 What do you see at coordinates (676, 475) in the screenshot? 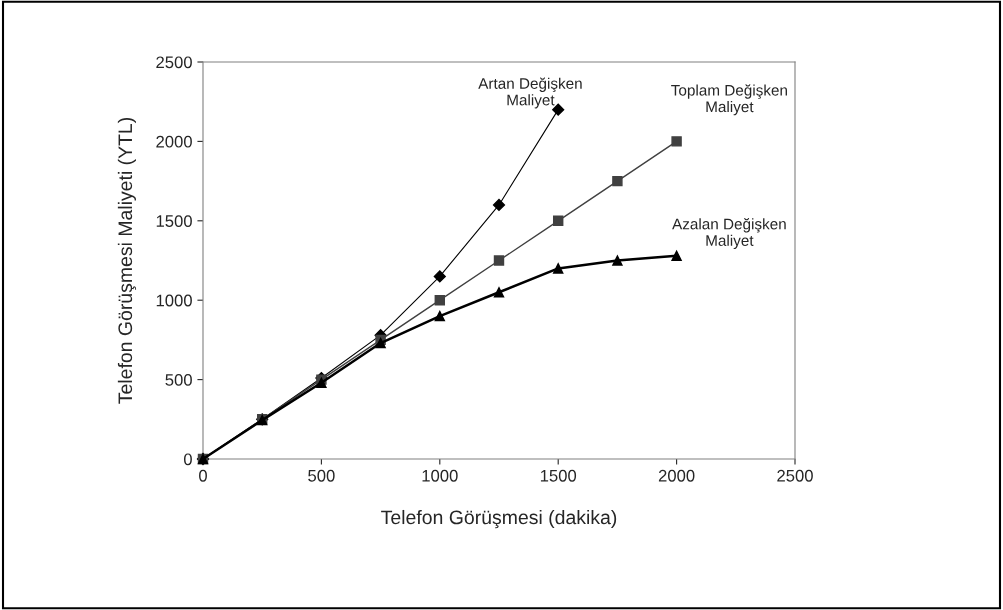
I see `x-tick-label: 2000` at bounding box center [676, 475].